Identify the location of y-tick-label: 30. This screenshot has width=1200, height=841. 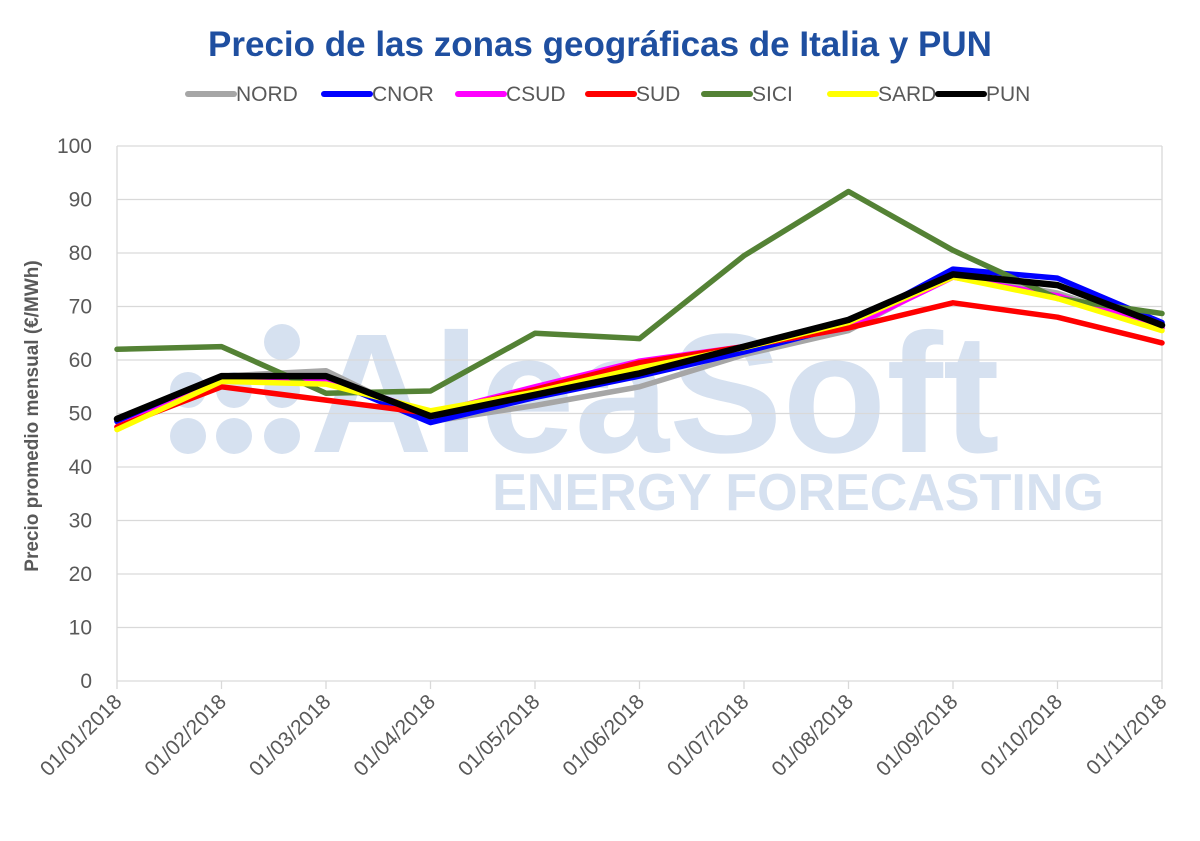
(80, 521).